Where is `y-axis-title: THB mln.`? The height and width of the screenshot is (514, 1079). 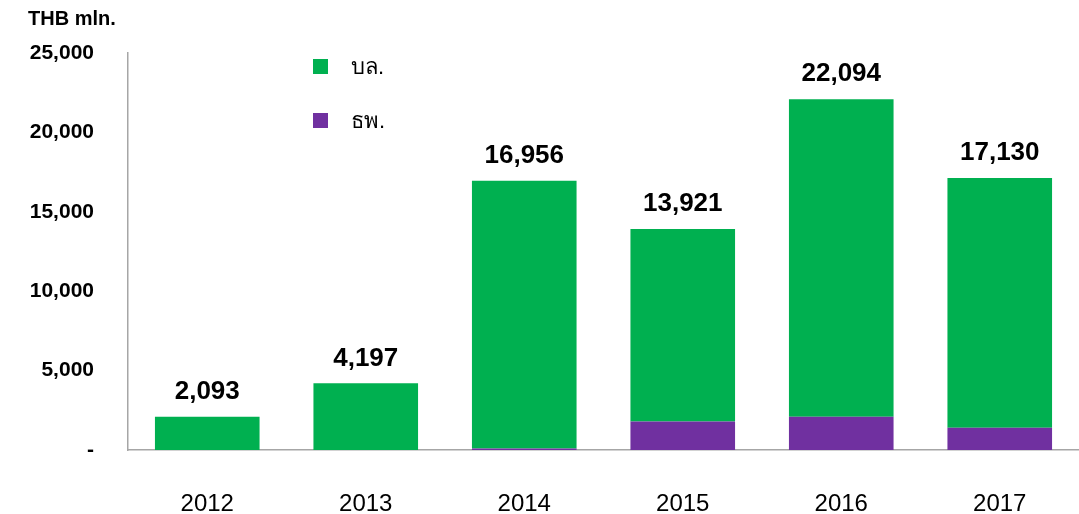 y-axis-title: THB mln. is located at coordinates (72, 17).